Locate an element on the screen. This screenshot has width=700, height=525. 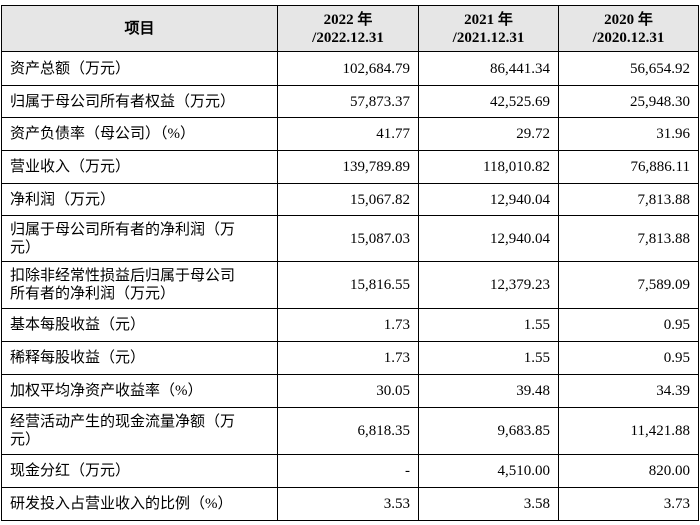
cell-line: 2022 年 is located at coordinates (348, 19).